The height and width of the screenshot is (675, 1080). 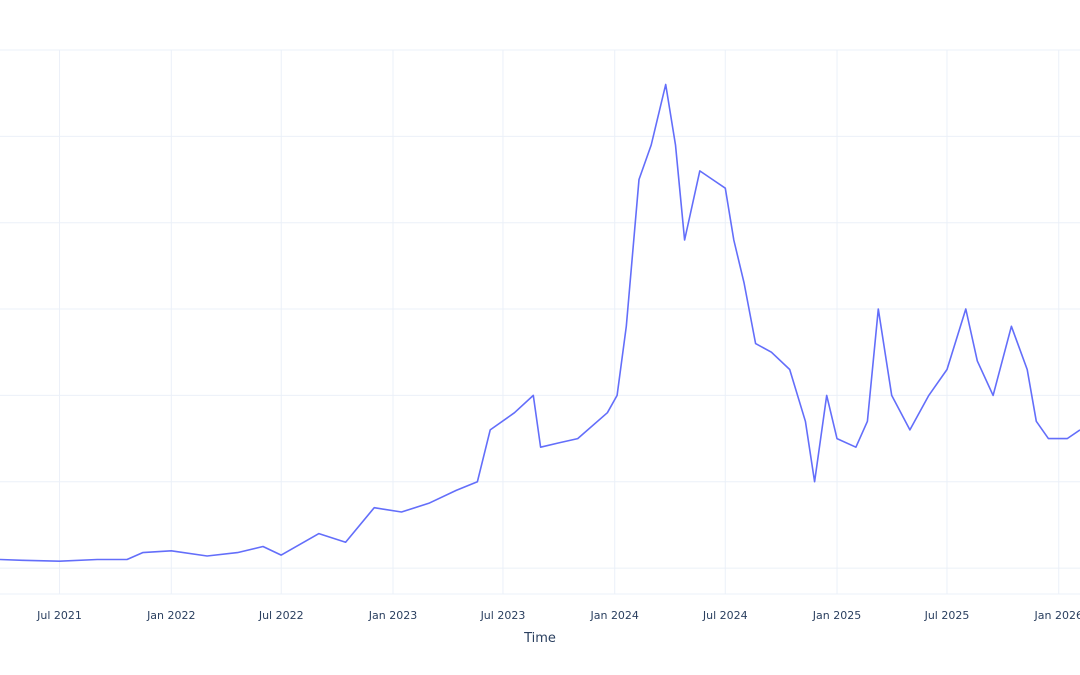 I want to click on x-tick-label: Jul 2023, so click(x=503, y=615).